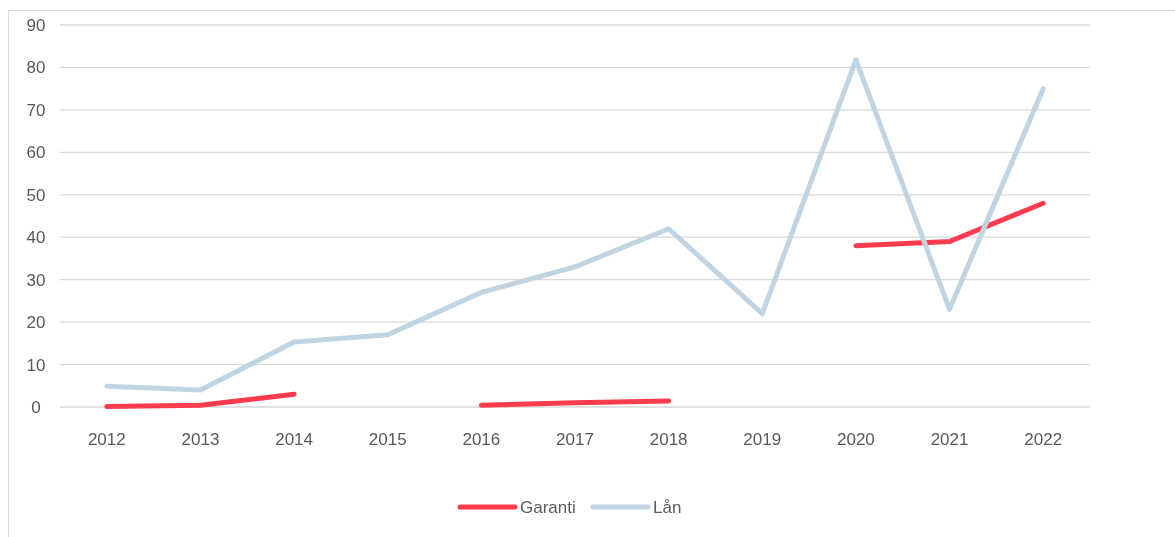  I want to click on x-tick-label: 2019, so click(762, 439).